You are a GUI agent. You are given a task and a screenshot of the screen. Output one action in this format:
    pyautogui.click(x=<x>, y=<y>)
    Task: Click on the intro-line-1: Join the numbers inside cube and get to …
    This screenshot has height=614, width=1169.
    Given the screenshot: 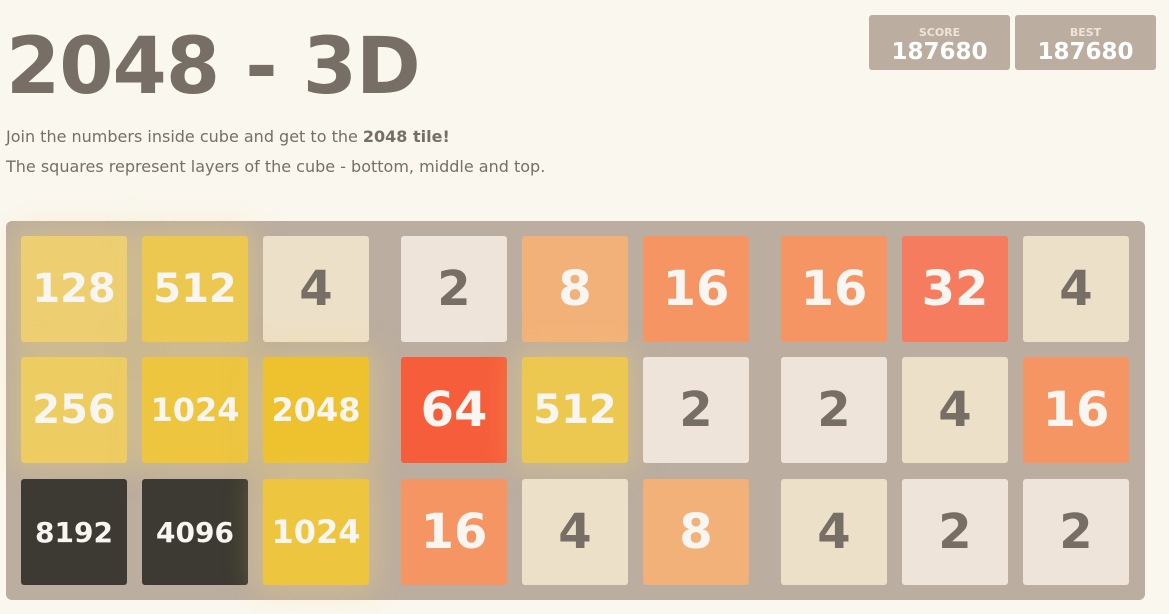 What is the action you would take?
    pyautogui.click(x=228, y=136)
    